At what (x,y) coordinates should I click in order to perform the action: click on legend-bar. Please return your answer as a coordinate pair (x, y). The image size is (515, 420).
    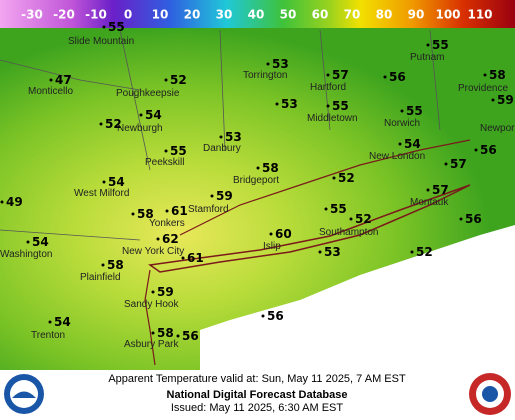
    Looking at the image, I should click on (257, 14).